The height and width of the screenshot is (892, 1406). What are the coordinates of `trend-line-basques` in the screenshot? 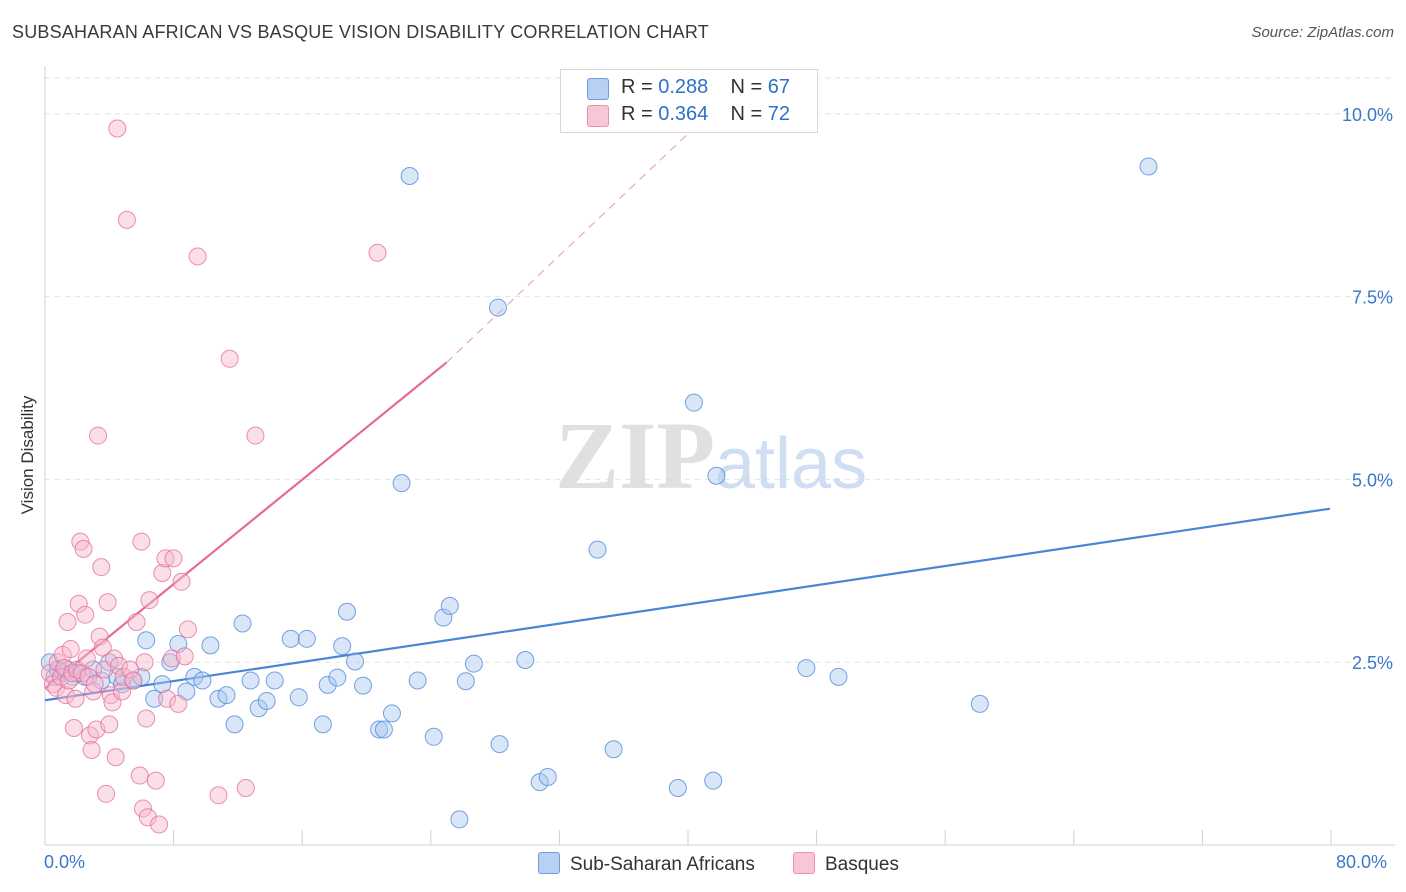 It's located at (246, 525).